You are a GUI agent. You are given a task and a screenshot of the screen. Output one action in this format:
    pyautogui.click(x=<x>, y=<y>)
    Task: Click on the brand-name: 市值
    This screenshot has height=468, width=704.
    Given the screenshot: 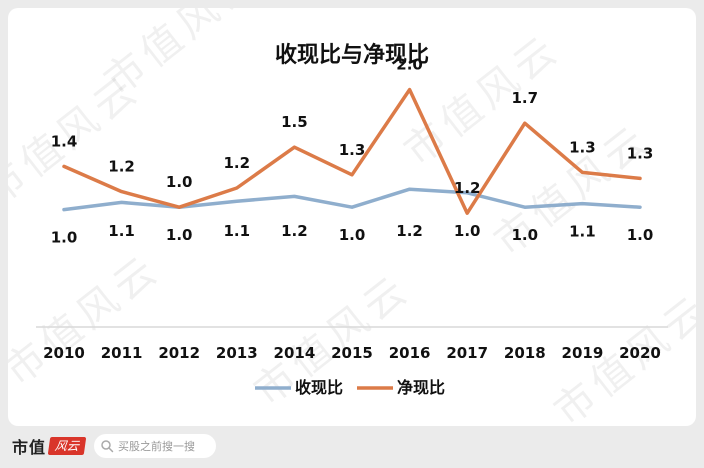 What is the action you would take?
    pyautogui.click(x=29, y=447)
    